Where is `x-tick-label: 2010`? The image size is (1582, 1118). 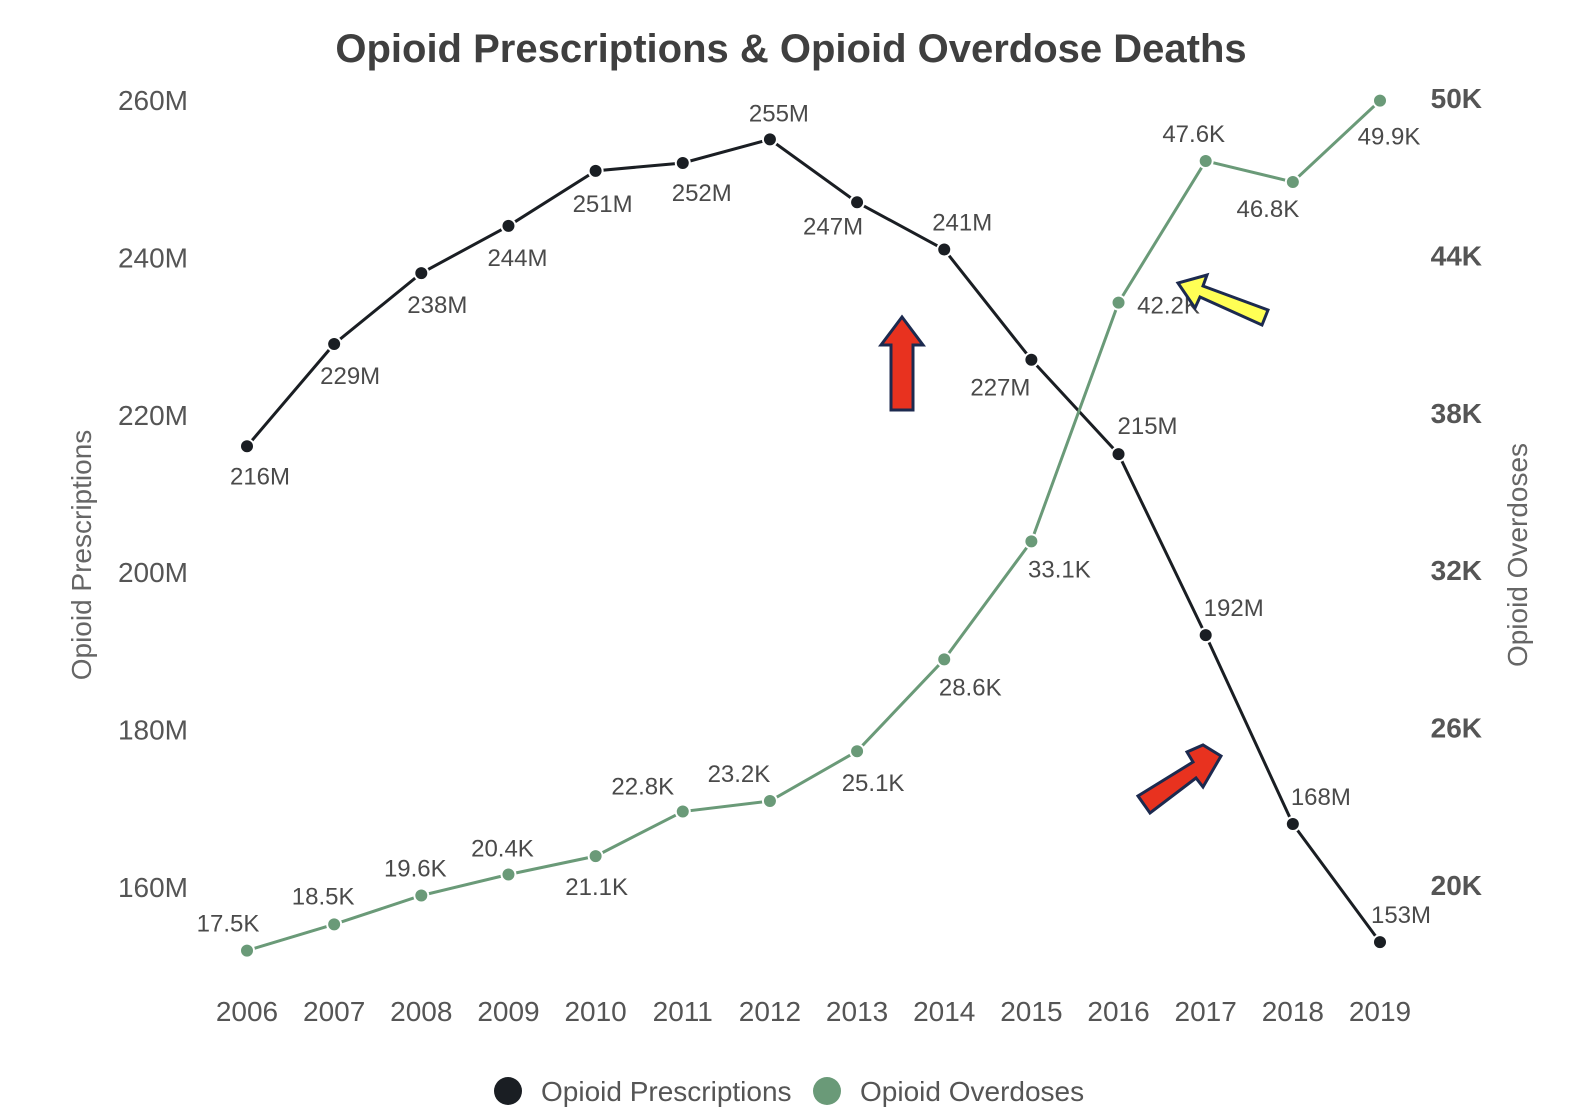 x-tick-label: 2010 is located at coordinates (595, 1011).